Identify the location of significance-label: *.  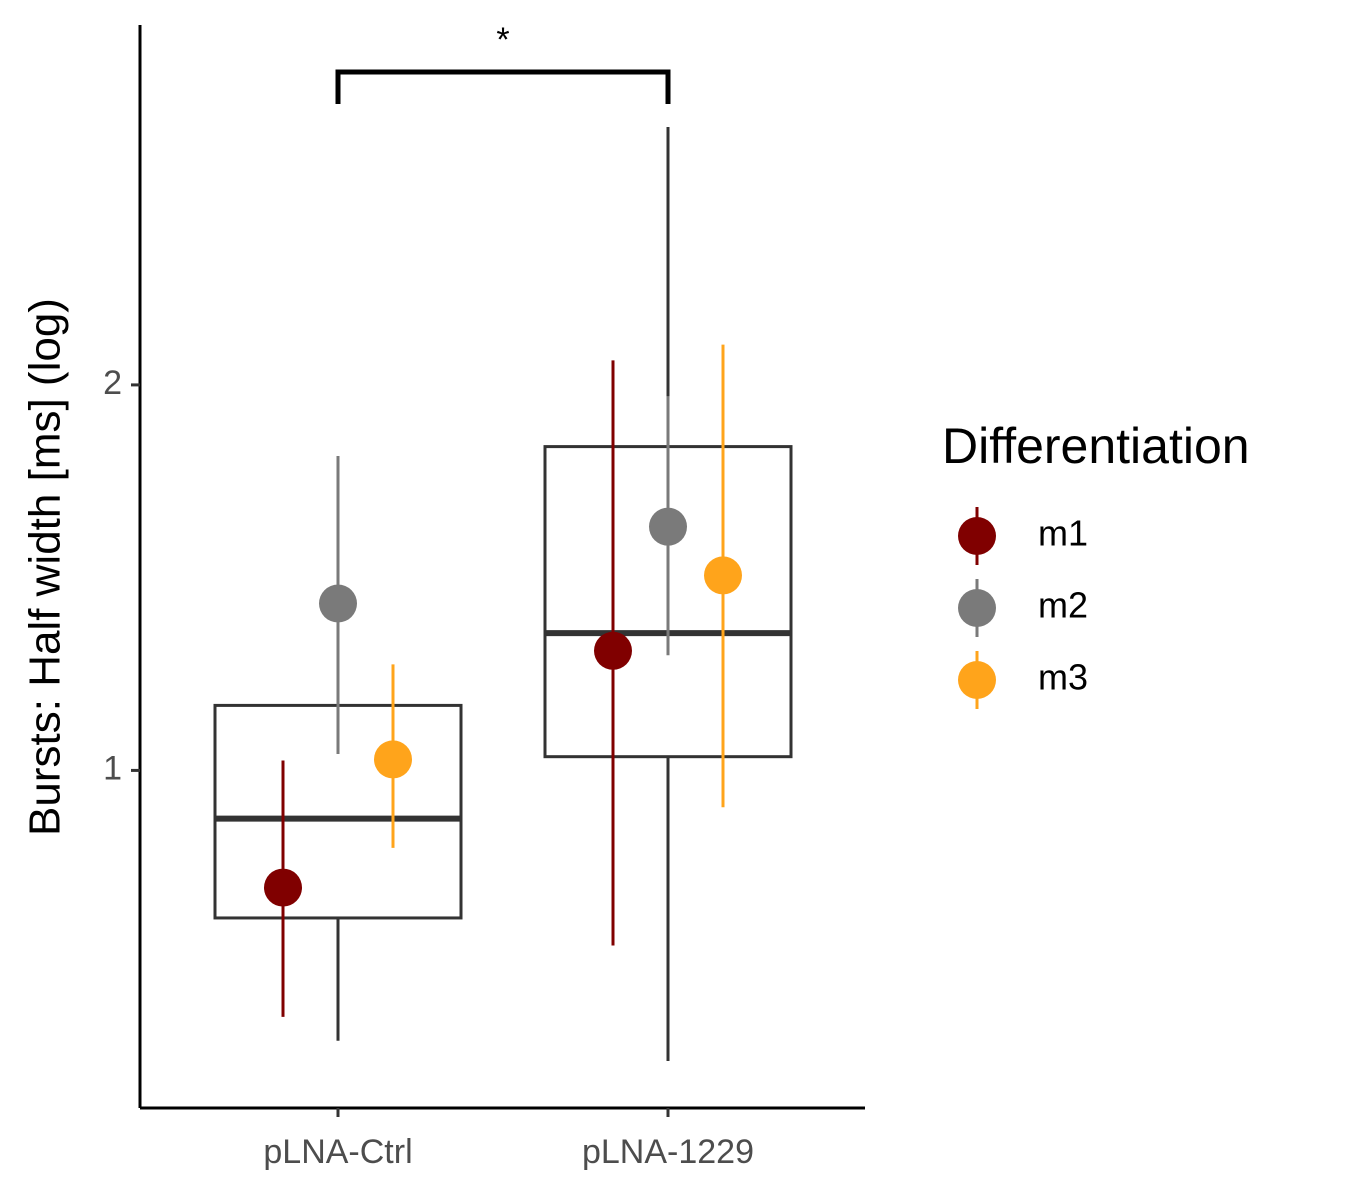
(502, 40).